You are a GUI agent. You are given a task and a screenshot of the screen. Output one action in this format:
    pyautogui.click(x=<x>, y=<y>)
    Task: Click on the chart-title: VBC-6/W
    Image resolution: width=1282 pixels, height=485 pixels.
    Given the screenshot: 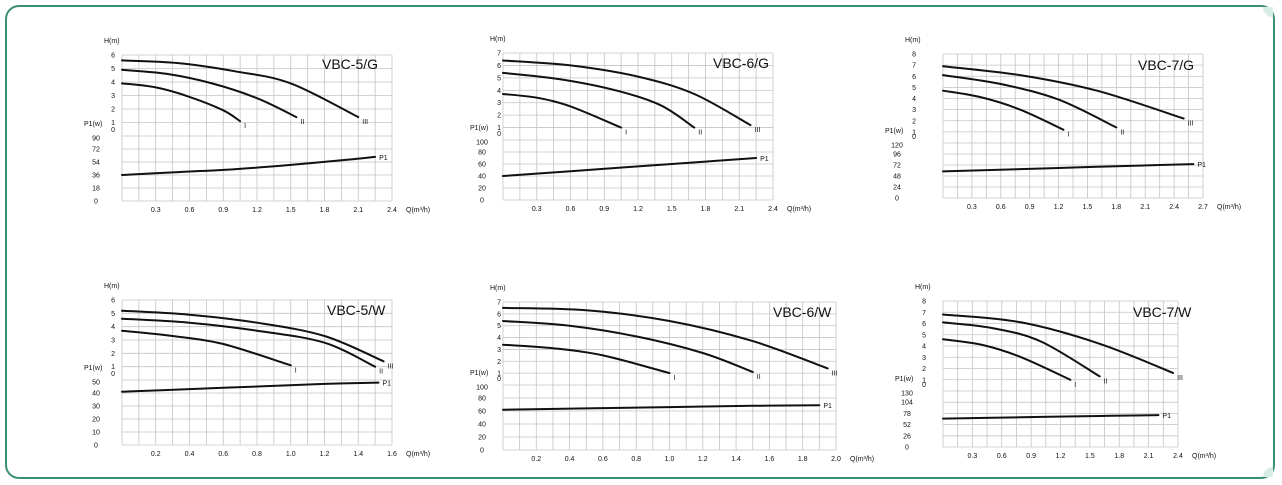 What is the action you would take?
    pyautogui.click(x=802, y=312)
    